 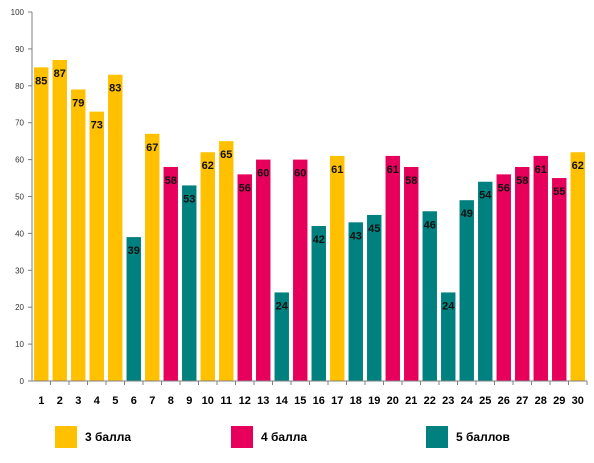 I want to click on data-label: 79, so click(x=78, y=103).